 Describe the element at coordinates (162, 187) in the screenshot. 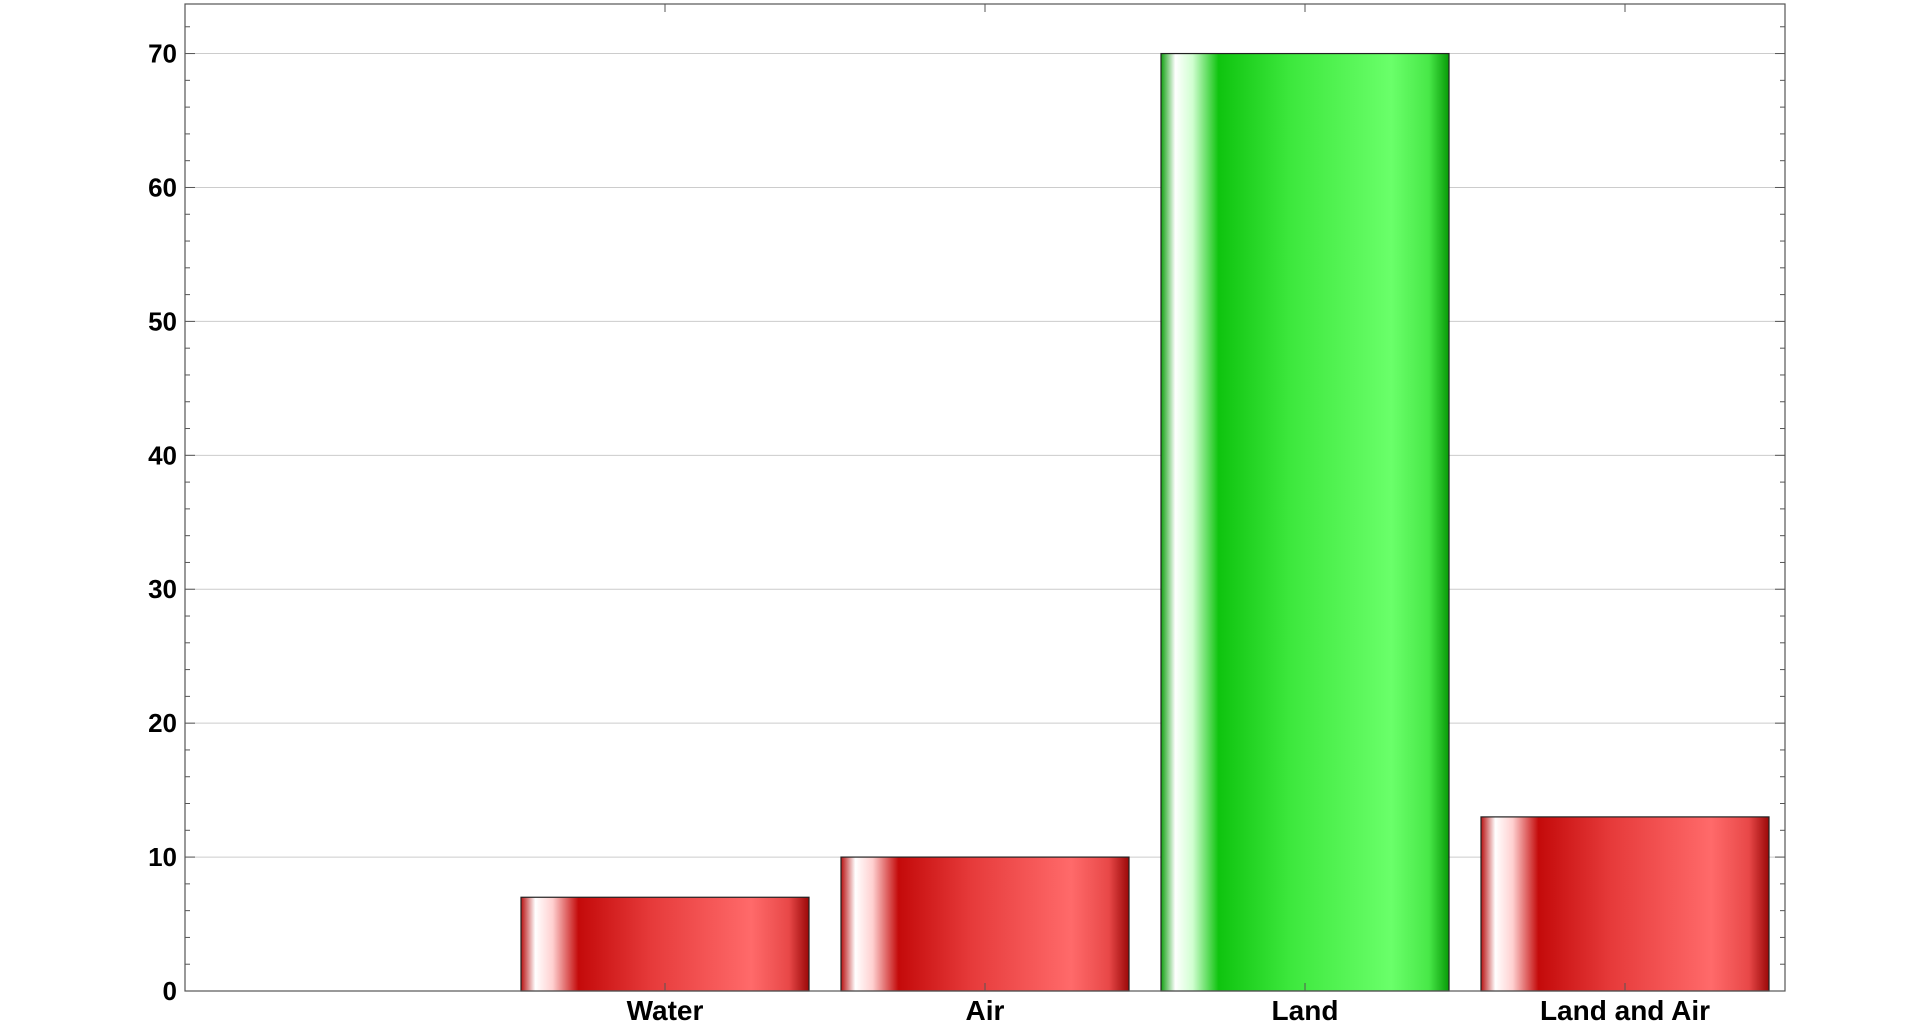

I see `y-tick-label: 60` at that location.